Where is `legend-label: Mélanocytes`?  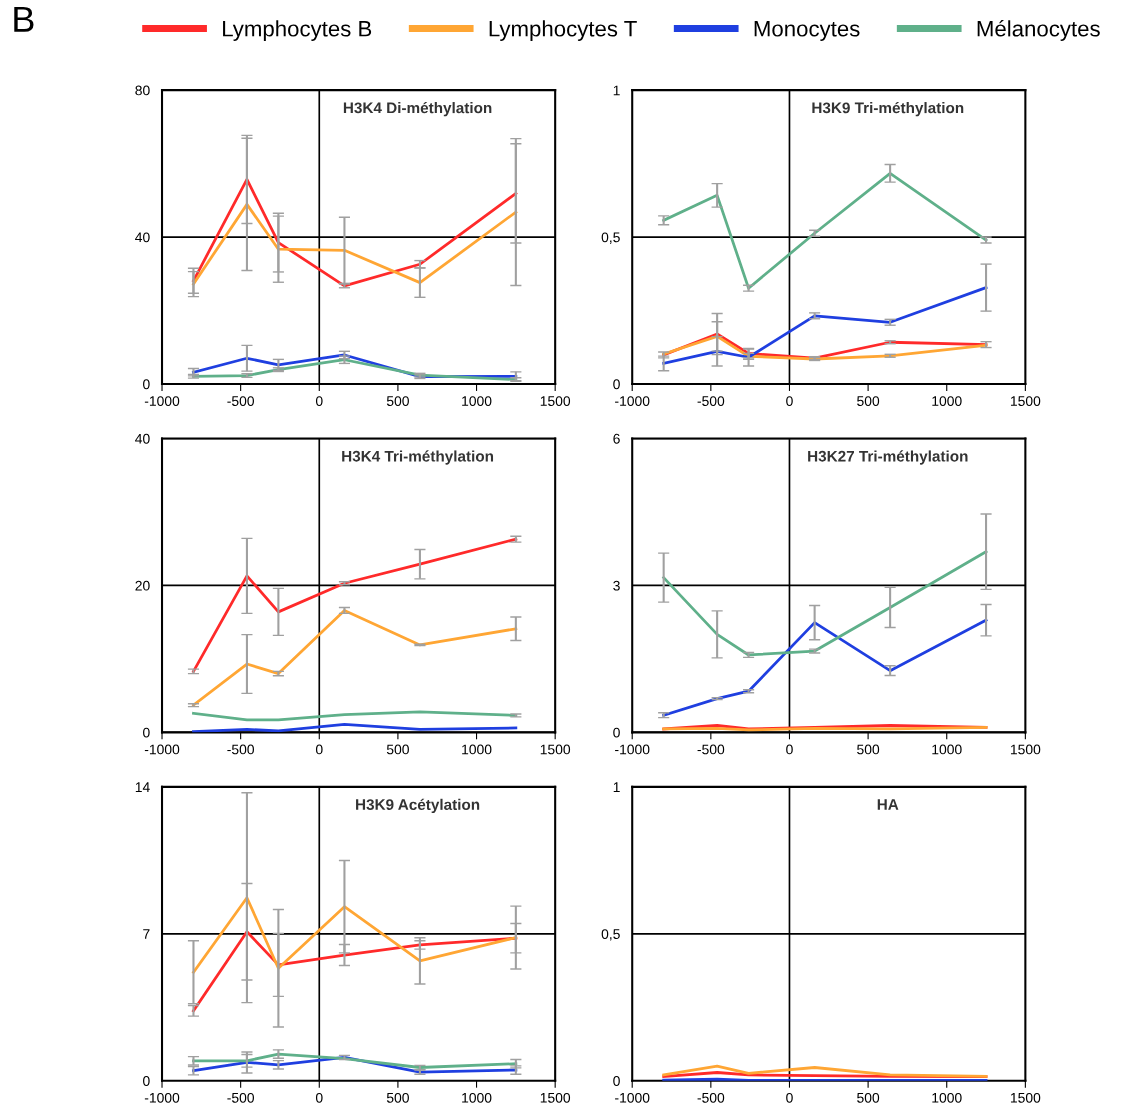 legend-label: Mélanocytes is located at coordinates (1038, 30).